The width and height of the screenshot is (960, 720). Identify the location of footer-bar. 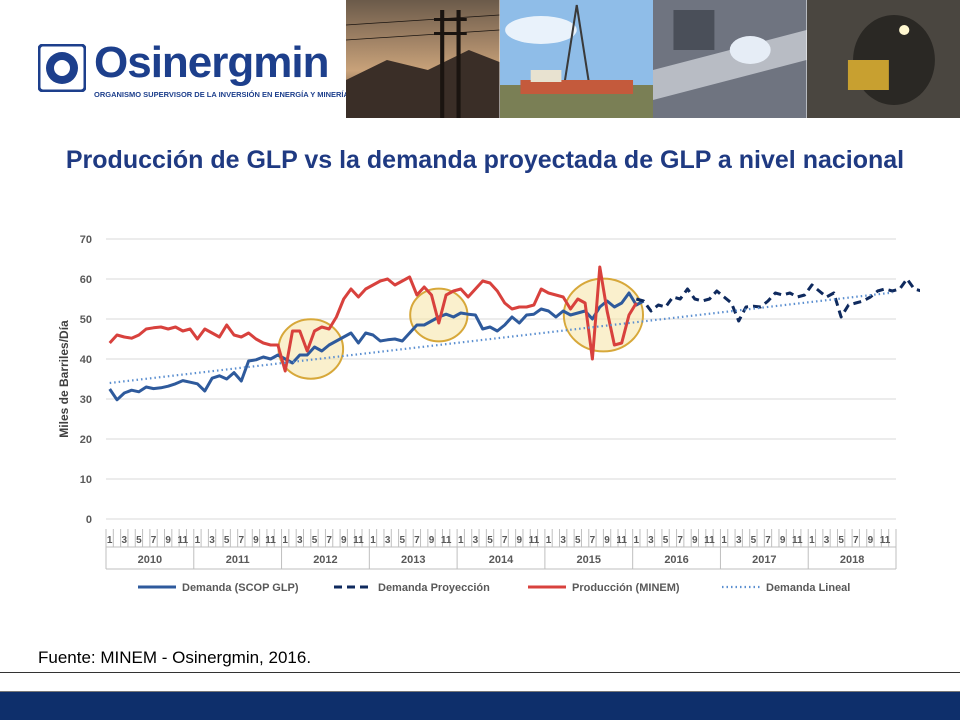
(480, 706).